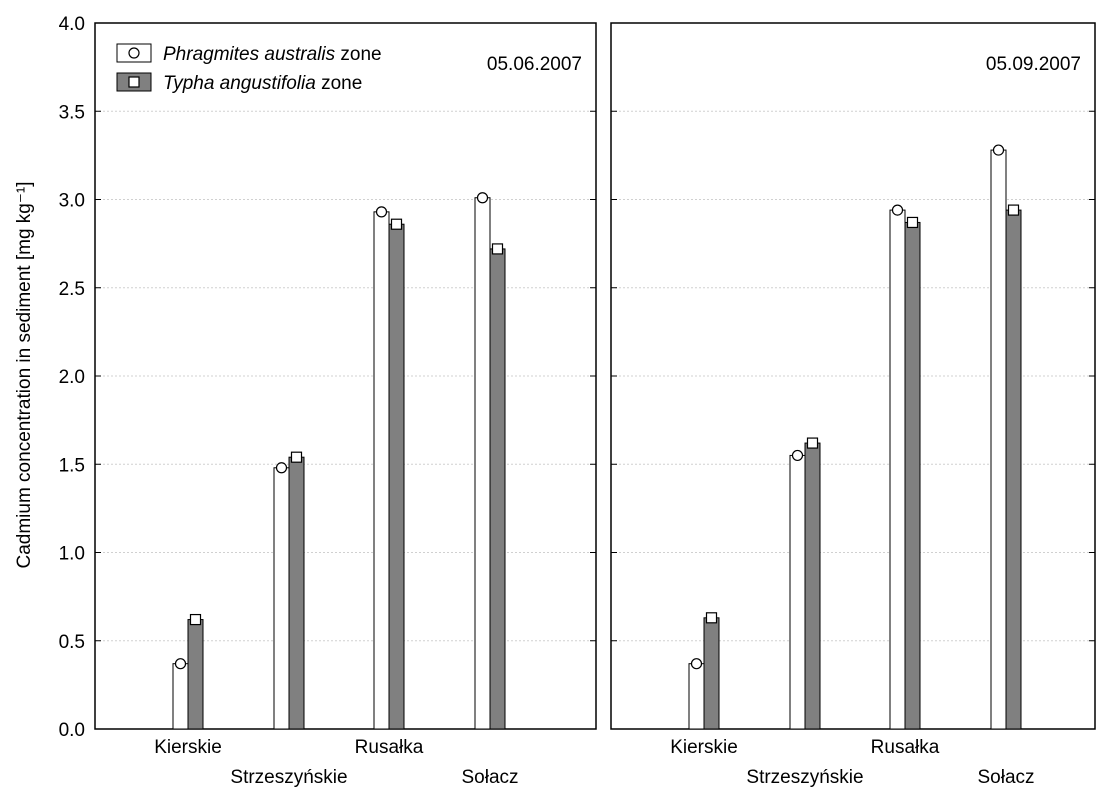 The image size is (1100, 791). I want to click on panel-date-label: 05.09.2007, so click(1033, 64).